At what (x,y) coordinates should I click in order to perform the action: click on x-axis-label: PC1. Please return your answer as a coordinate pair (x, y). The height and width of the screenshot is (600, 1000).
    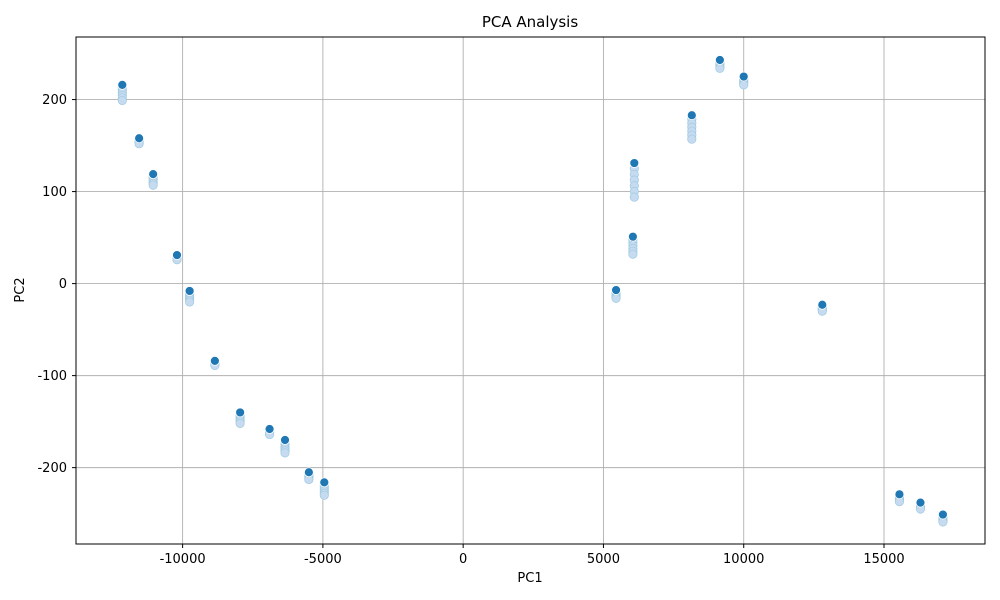
    Looking at the image, I should click on (529, 578).